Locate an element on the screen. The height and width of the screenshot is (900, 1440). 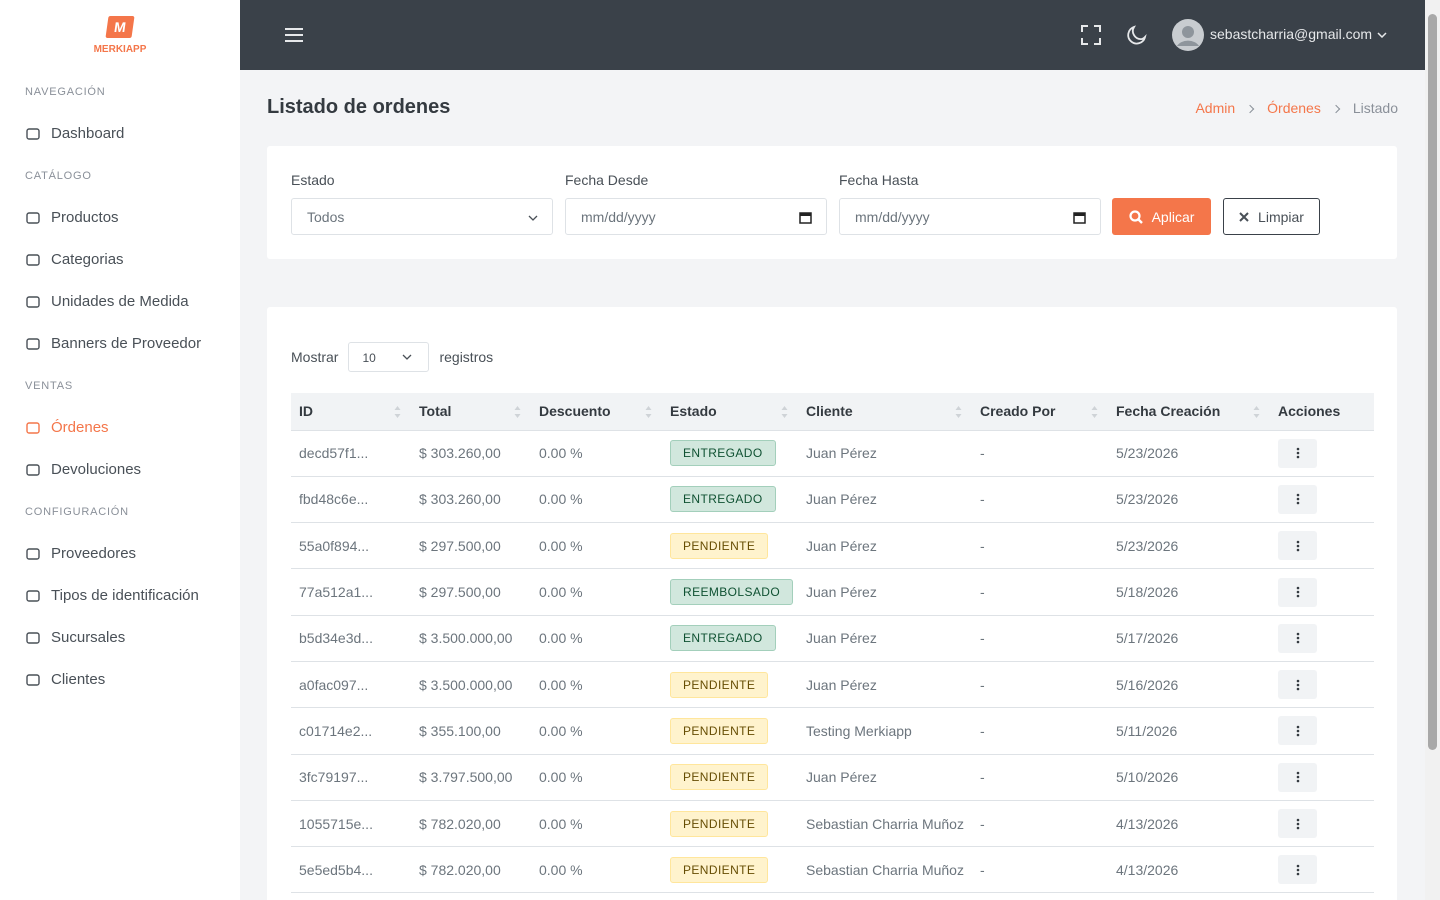
nav-item: Categorias is located at coordinates (120, 260).